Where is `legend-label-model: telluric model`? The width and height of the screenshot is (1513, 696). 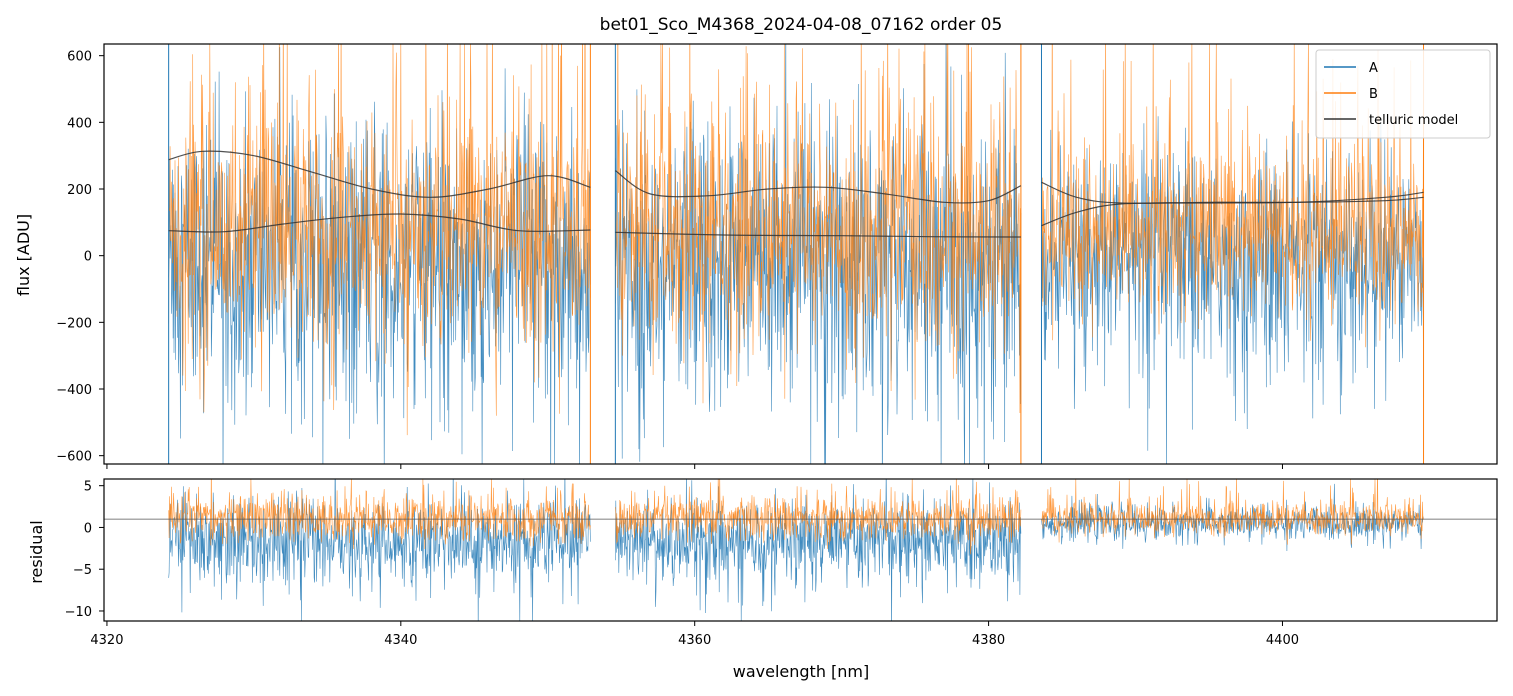
legend-label-model: telluric model is located at coordinates (1413, 120).